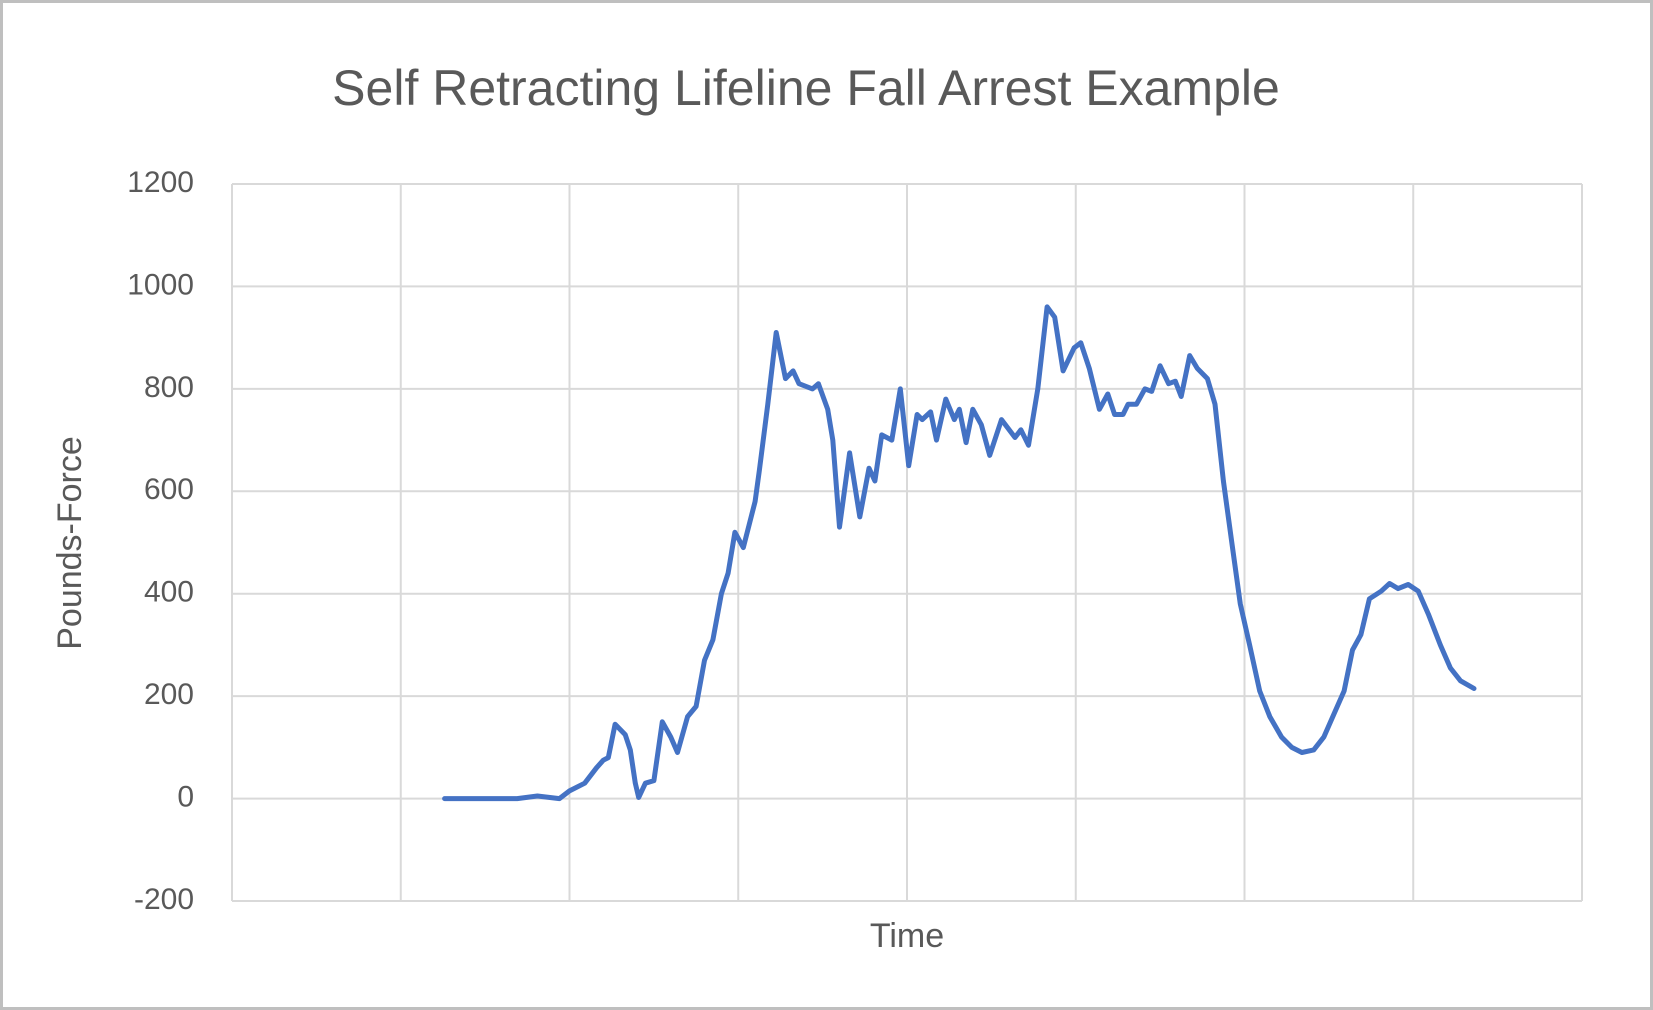 This screenshot has width=1653, height=1010. What do you see at coordinates (907, 936) in the screenshot?
I see `x-axis-label: Time` at bounding box center [907, 936].